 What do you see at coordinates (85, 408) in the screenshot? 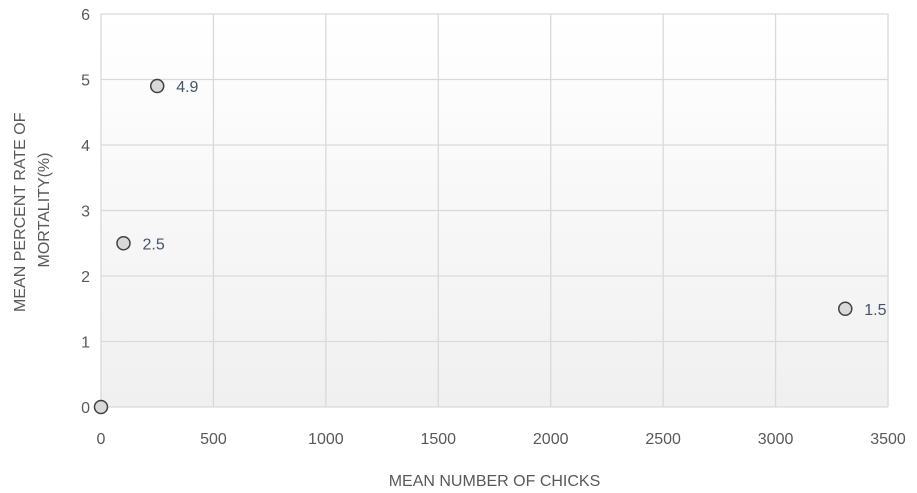
I see `y-tick-label: 0` at bounding box center [85, 408].